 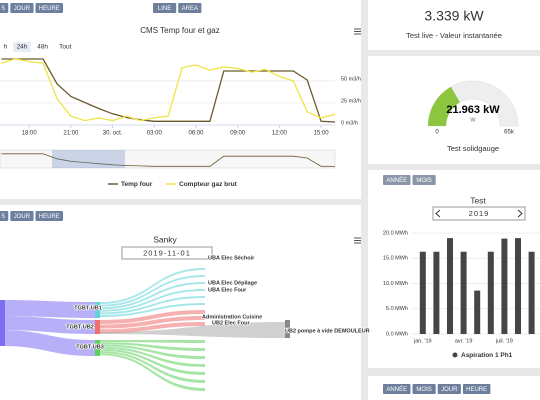 What do you see at coordinates (395, 259) in the screenshot?
I see `y-tick-label: 15.0 MWh` at bounding box center [395, 259].